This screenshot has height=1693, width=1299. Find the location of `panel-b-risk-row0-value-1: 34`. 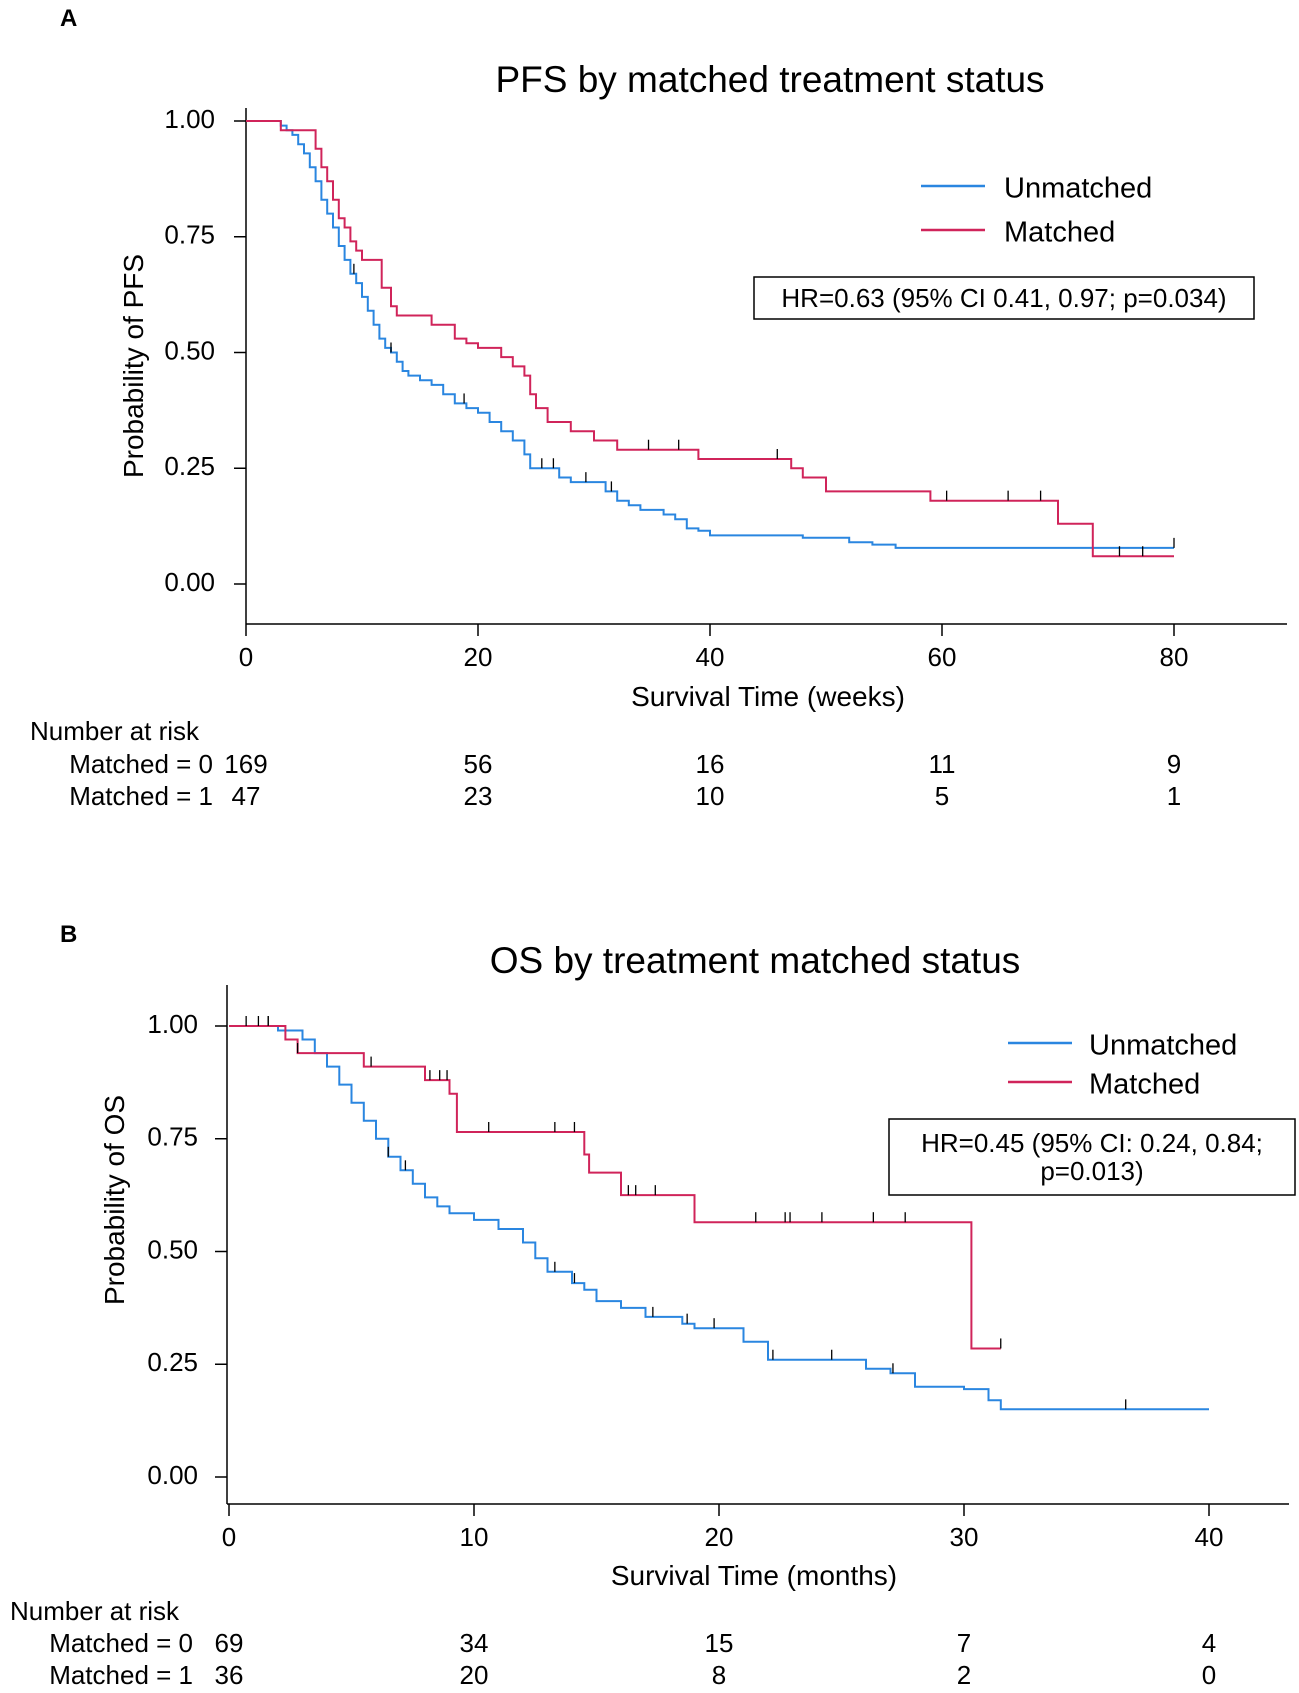

panel-b-risk-row0-value-1: 34 is located at coordinates (474, 1643).